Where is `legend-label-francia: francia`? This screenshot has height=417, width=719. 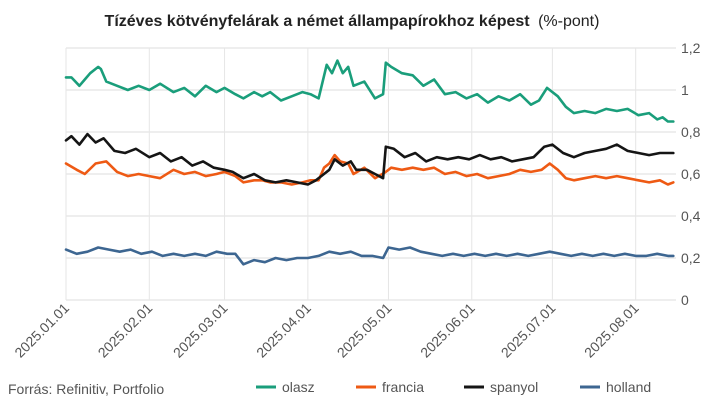 legend-label-francia: francia is located at coordinates (403, 387).